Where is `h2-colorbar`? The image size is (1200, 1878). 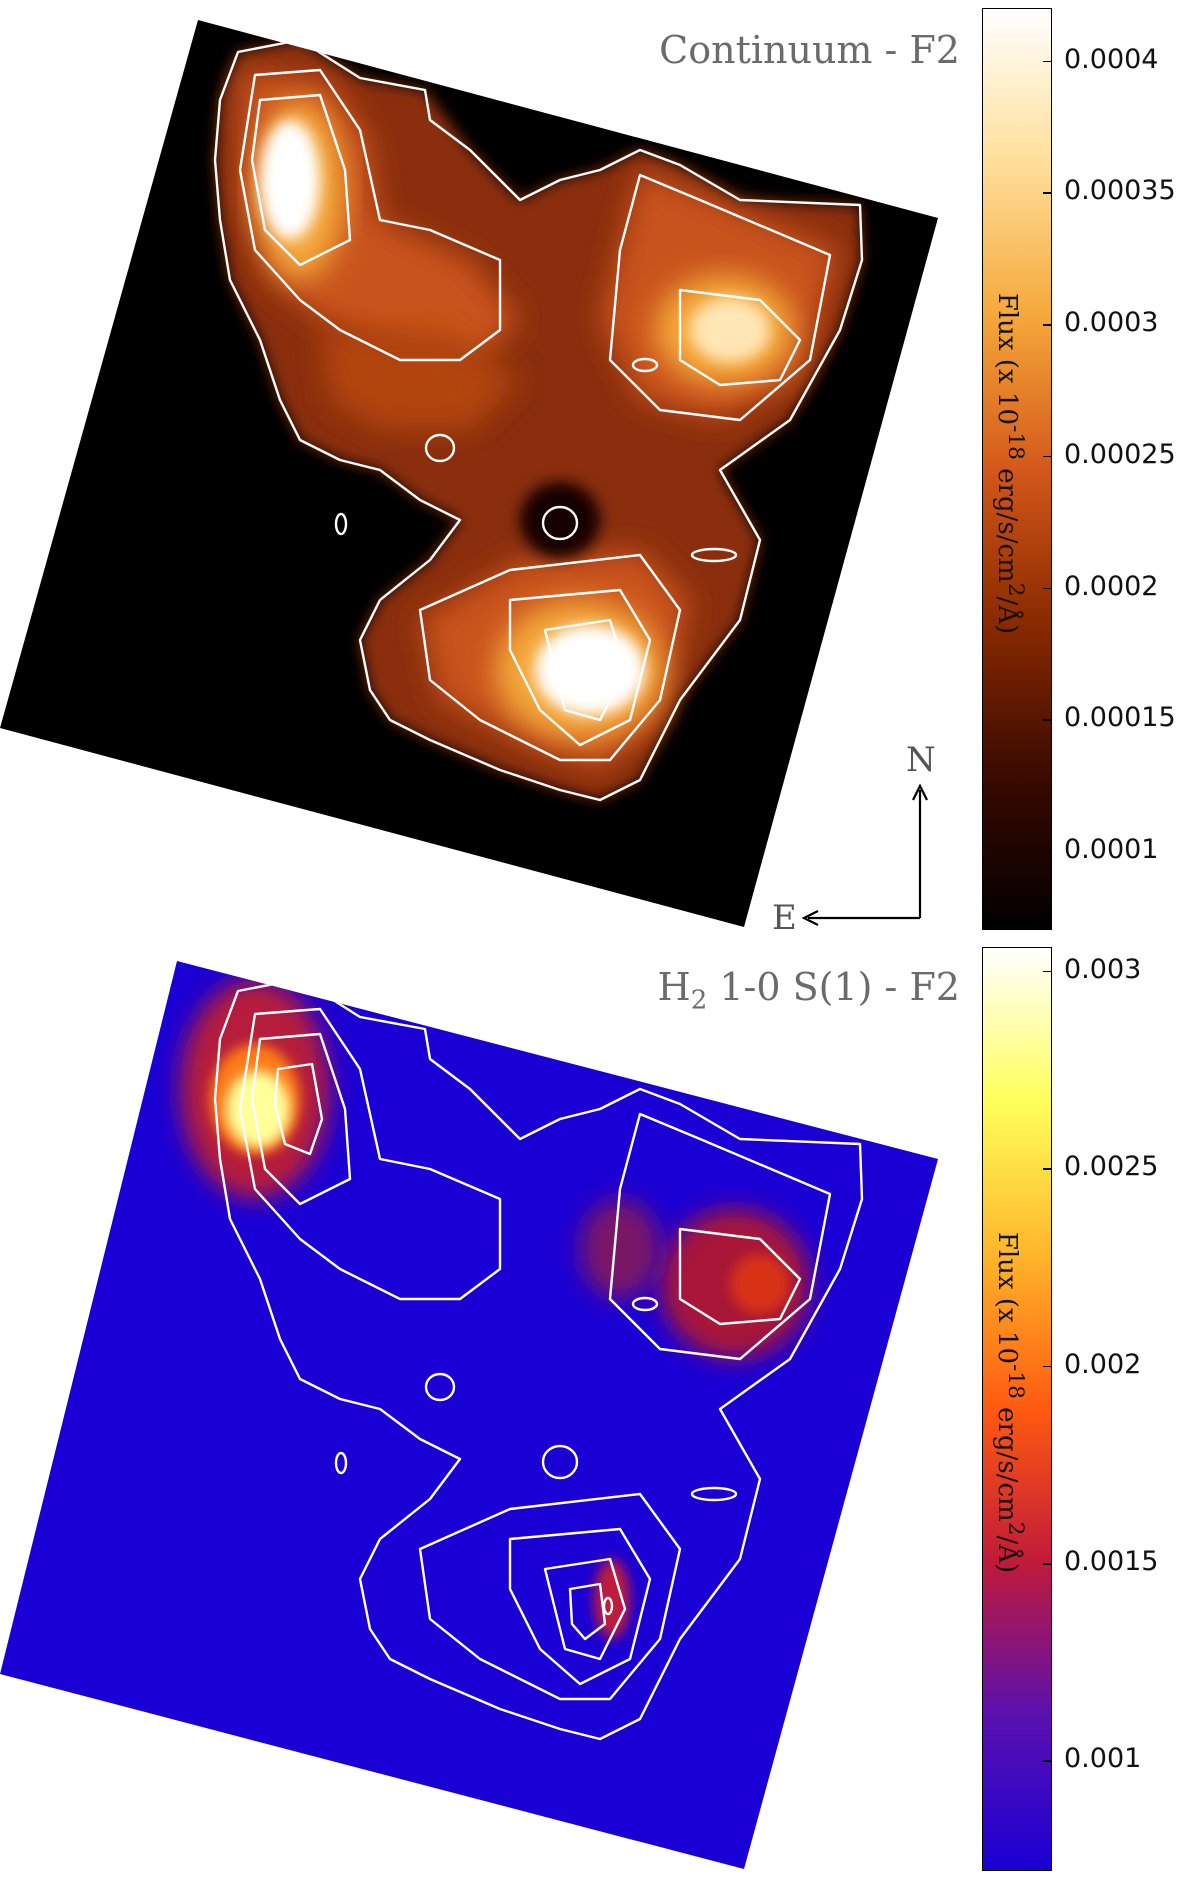
h2-colorbar is located at coordinates (1017, 1409).